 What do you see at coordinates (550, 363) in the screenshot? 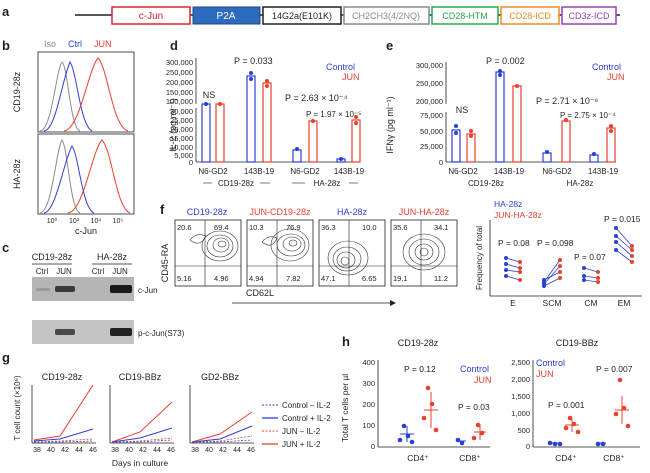
I see `tcells-legend-control-right: Control` at bounding box center [550, 363].